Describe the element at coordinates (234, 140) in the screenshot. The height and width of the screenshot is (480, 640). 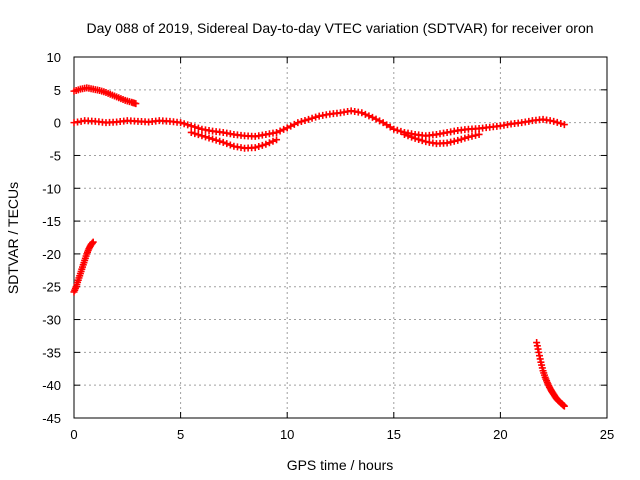
I see `series-lower-dip` at that location.